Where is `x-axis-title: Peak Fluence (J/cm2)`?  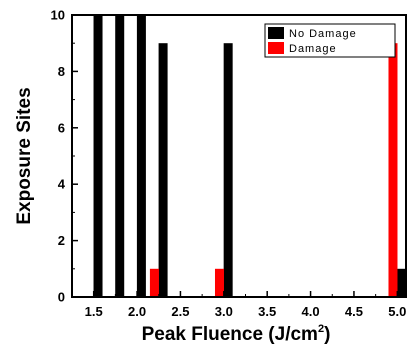
x-axis-title: Peak Fluence (J/cm2) is located at coordinates (236, 334).